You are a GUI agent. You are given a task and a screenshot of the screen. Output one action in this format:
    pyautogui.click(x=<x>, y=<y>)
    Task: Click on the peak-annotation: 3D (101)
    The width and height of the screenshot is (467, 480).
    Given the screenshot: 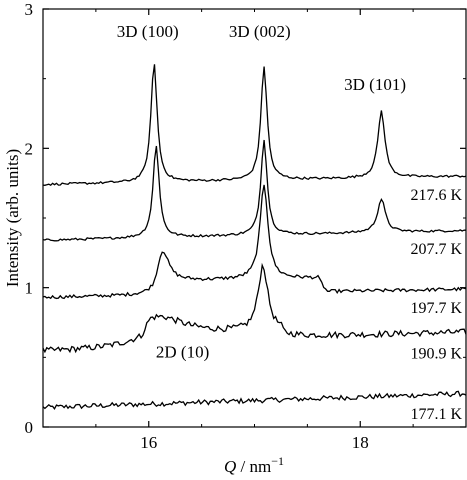 What is the action you would take?
    pyautogui.click(x=375, y=84)
    